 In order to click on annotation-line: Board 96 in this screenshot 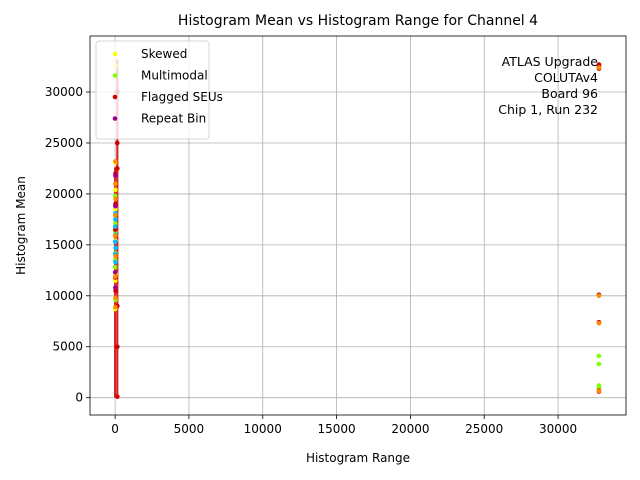, I will do `click(569, 93)`.